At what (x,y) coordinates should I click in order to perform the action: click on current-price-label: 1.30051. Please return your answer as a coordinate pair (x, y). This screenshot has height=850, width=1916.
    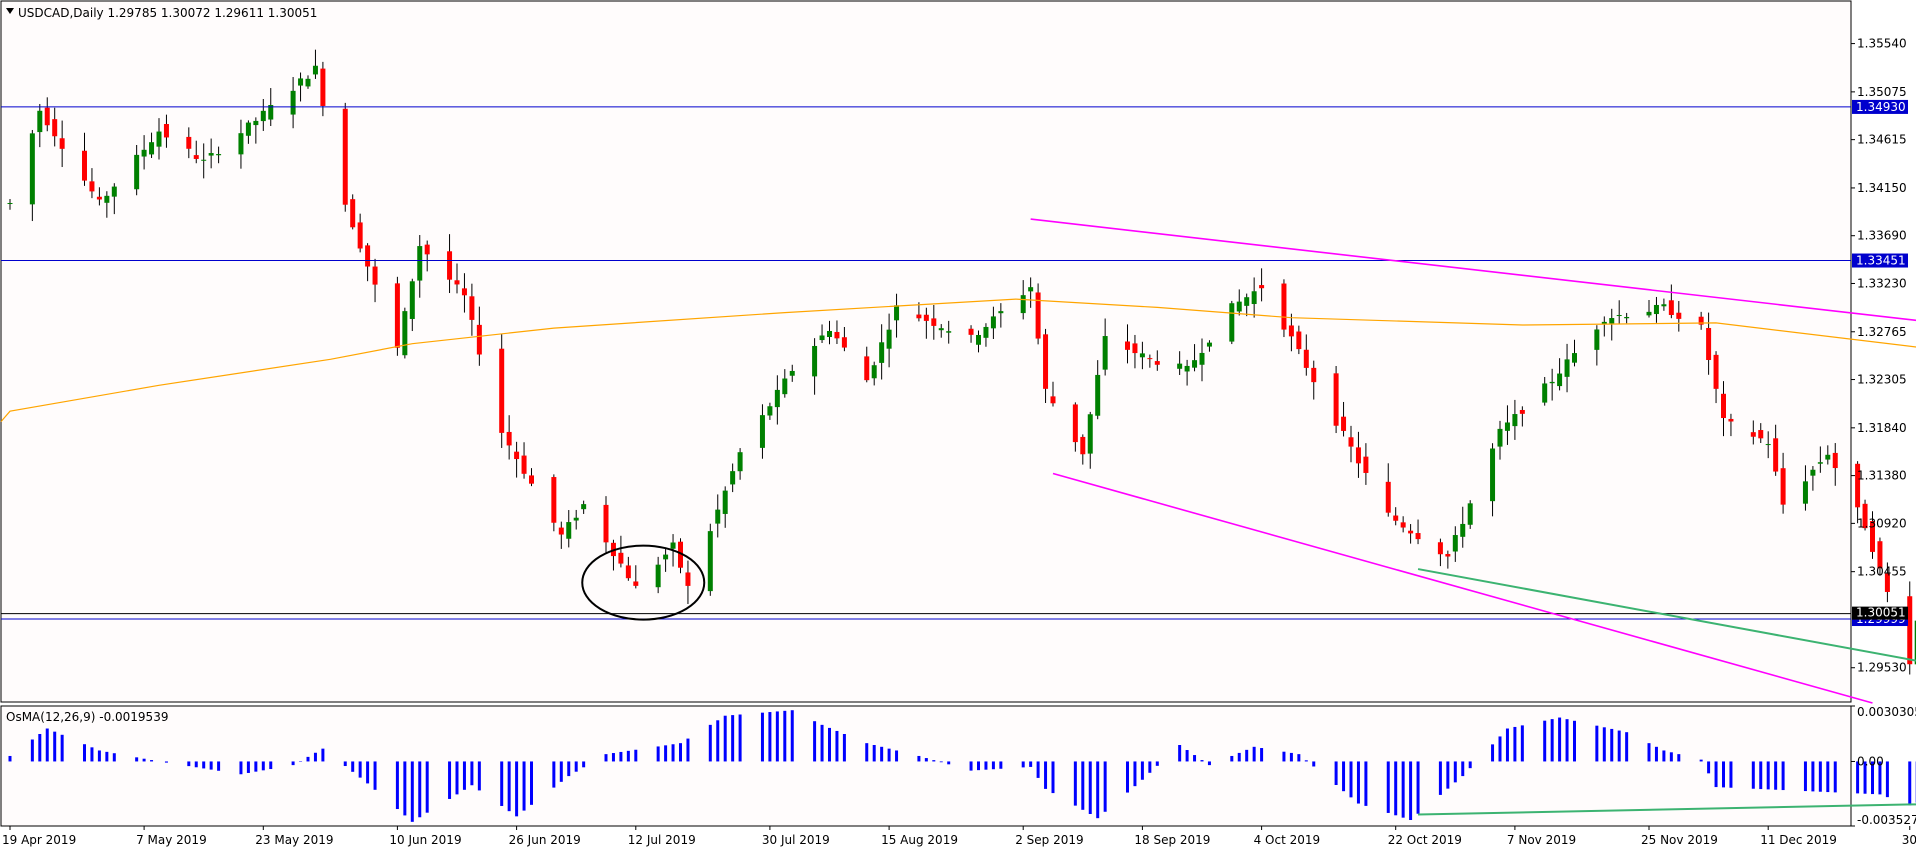
    Looking at the image, I should click on (1881, 613).